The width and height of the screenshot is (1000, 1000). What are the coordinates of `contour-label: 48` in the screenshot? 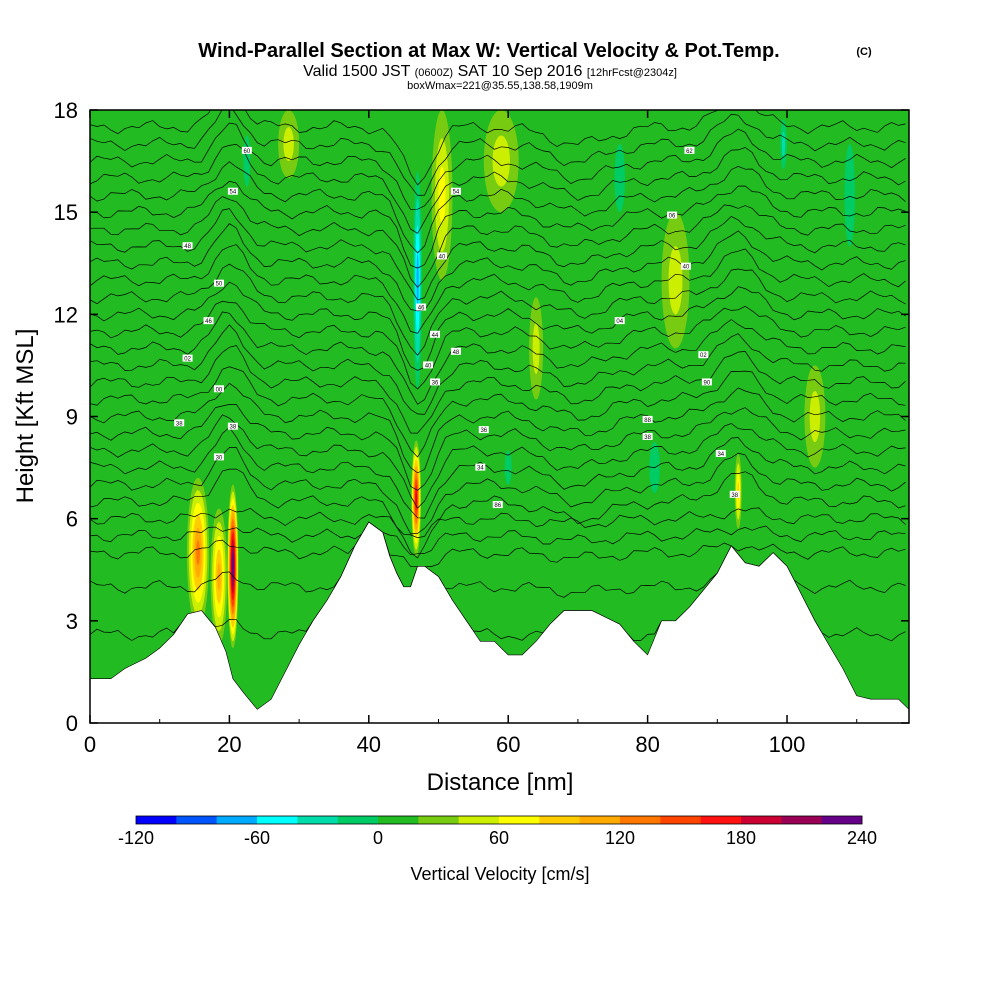 It's located at (187, 247).